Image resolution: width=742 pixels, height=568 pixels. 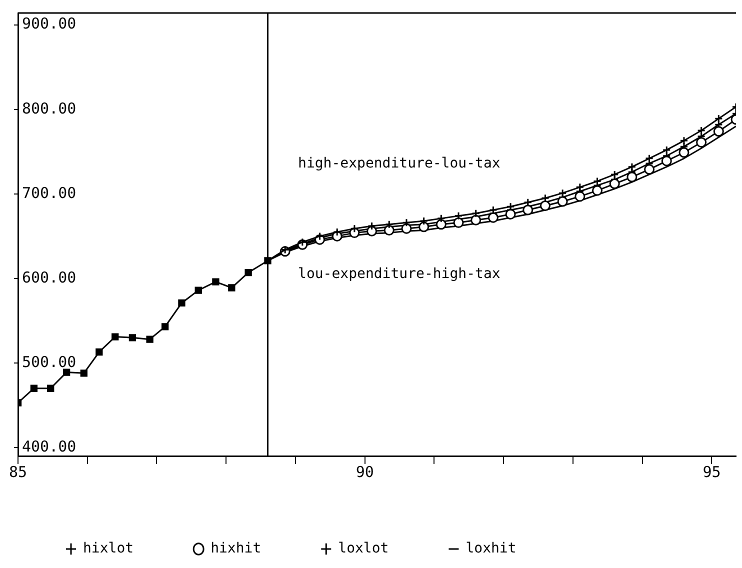 What do you see at coordinates (108, 548) in the screenshot?
I see `legend-label: hixlot` at bounding box center [108, 548].